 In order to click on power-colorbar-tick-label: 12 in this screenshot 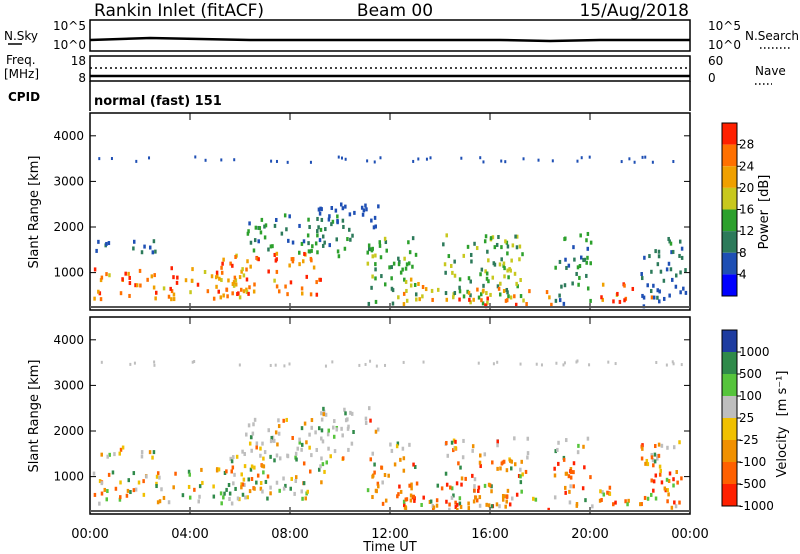, I will do `click(746, 231)`.